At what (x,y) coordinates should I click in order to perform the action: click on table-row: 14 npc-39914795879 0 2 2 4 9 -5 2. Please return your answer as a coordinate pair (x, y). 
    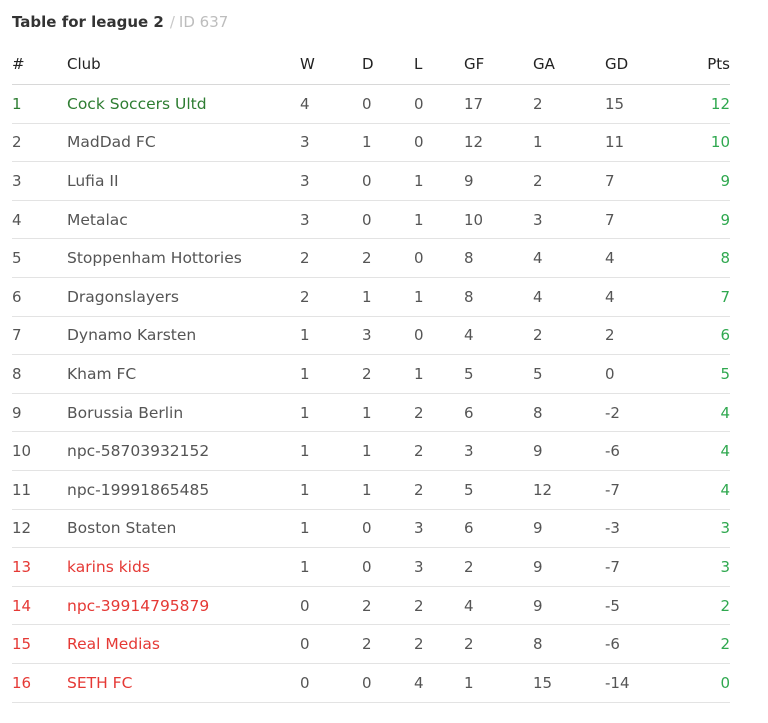
    Looking at the image, I should click on (371, 606).